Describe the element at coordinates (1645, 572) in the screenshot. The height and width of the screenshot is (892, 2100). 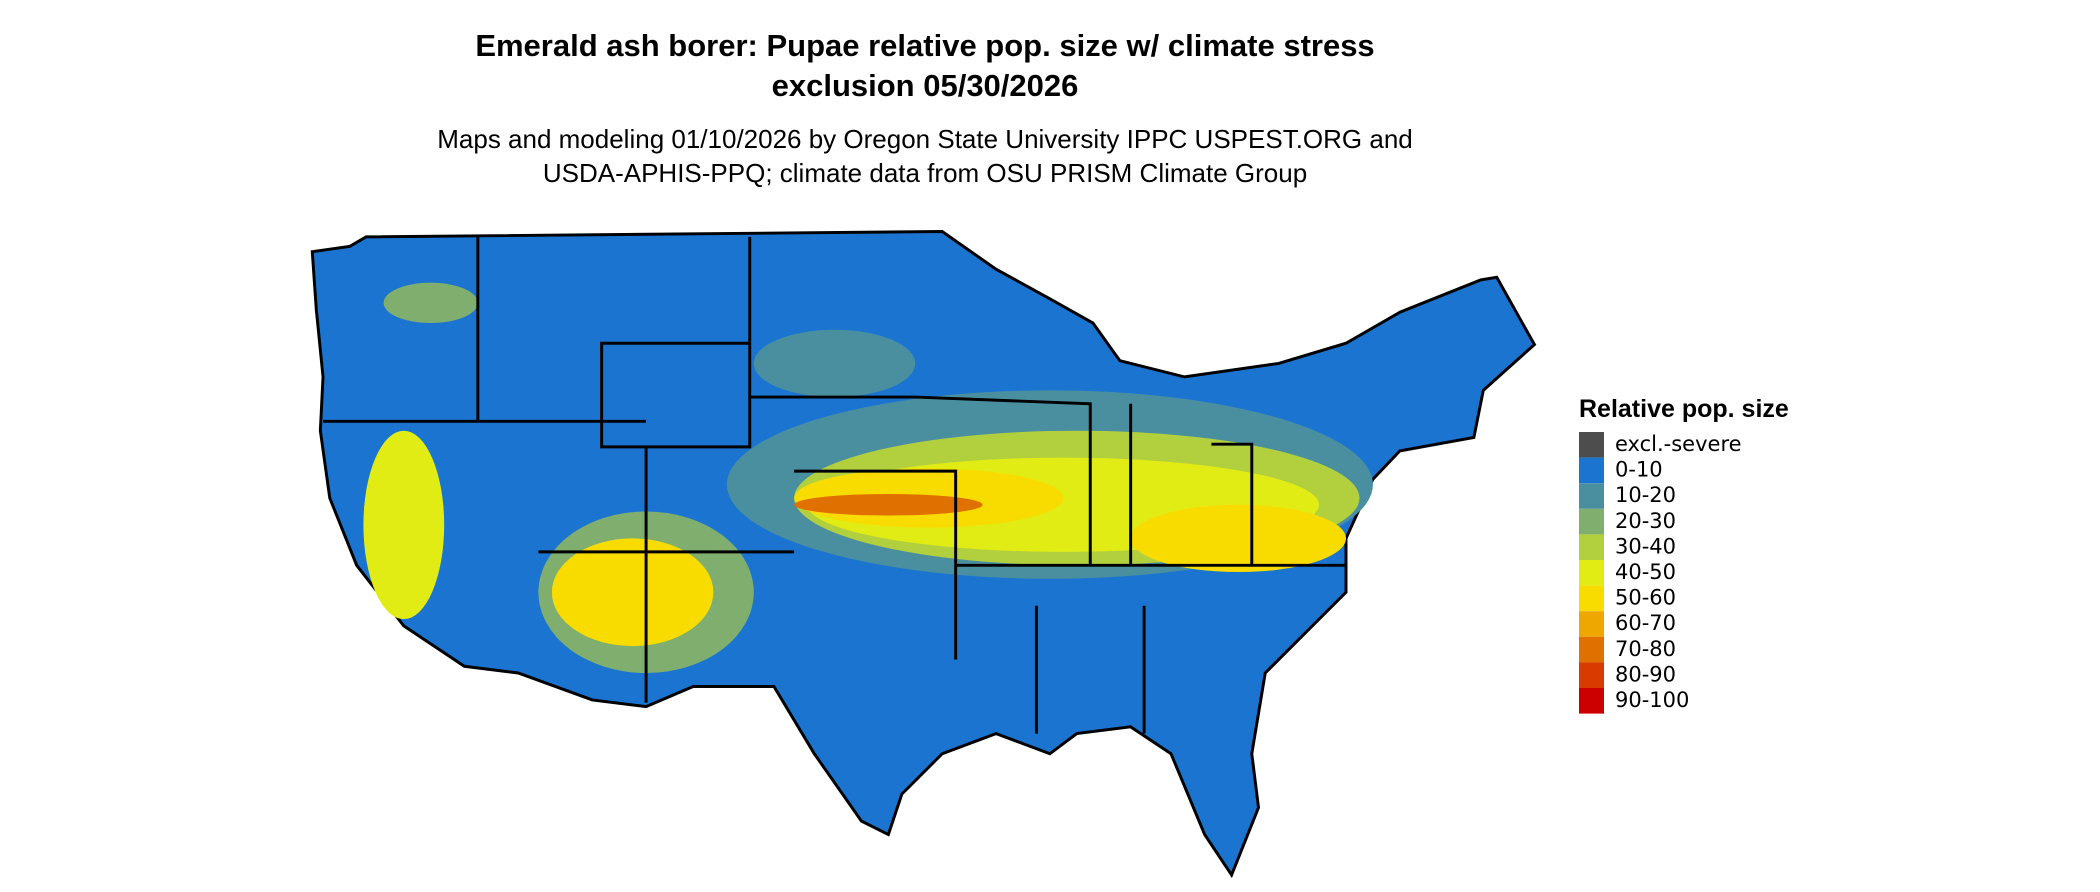
I see `legend-label: 40-50` at that location.